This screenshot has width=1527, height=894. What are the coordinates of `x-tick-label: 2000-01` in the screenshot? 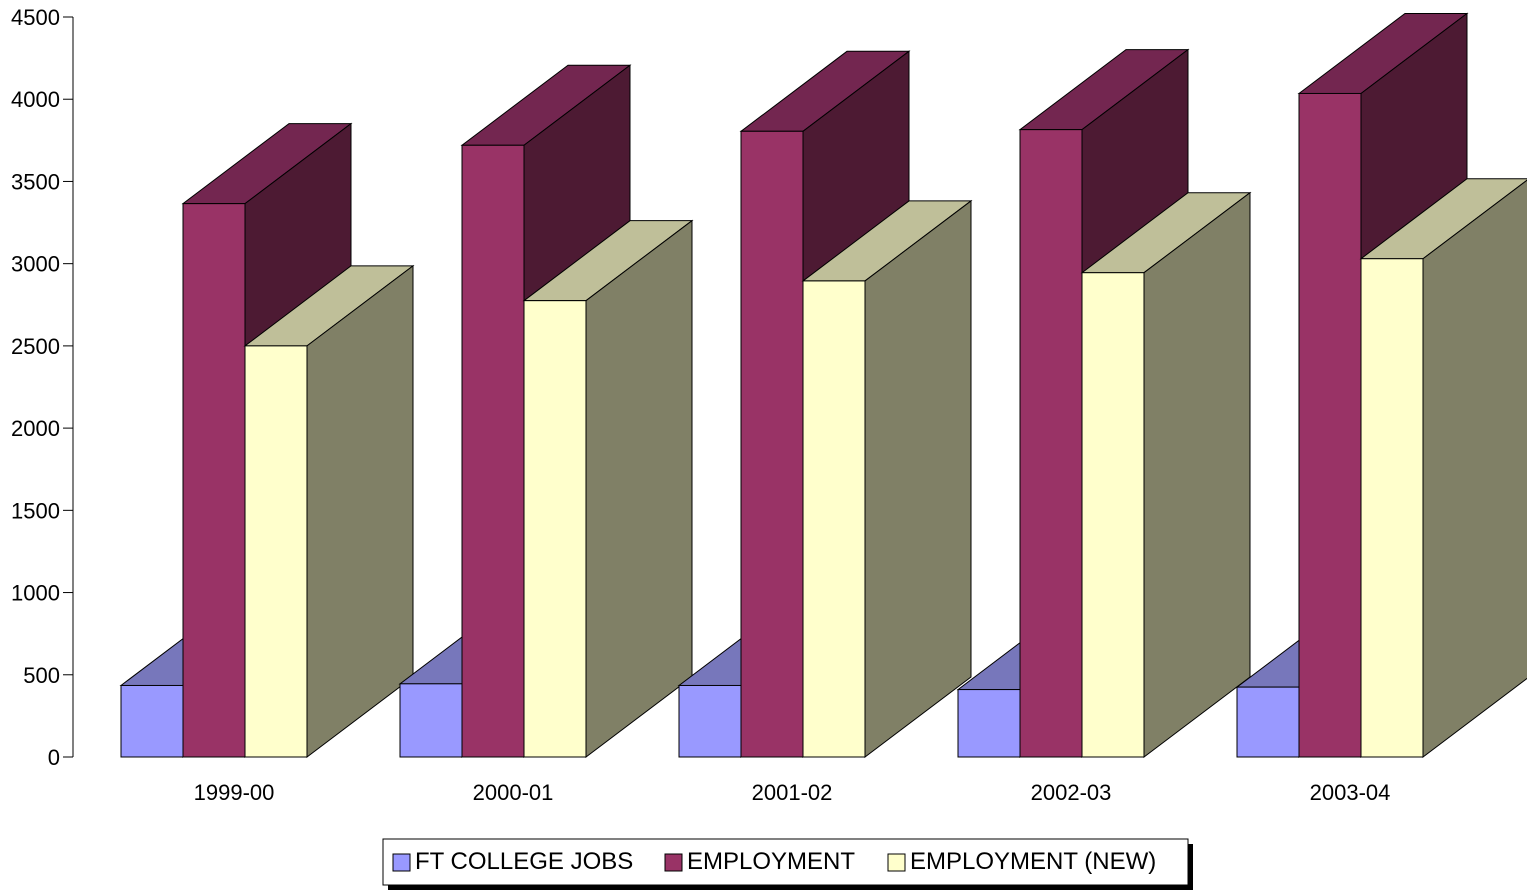 It's located at (513, 792).